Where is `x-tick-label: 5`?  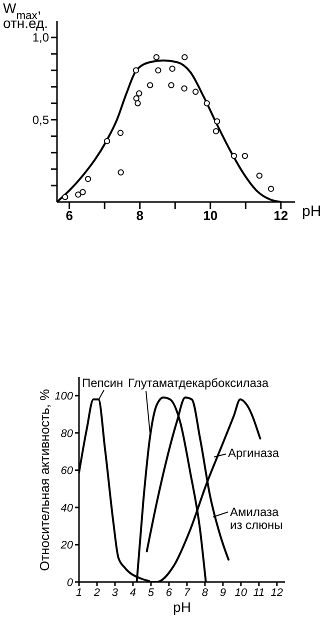
x-tick-label: 5 is located at coordinates (151, 592).